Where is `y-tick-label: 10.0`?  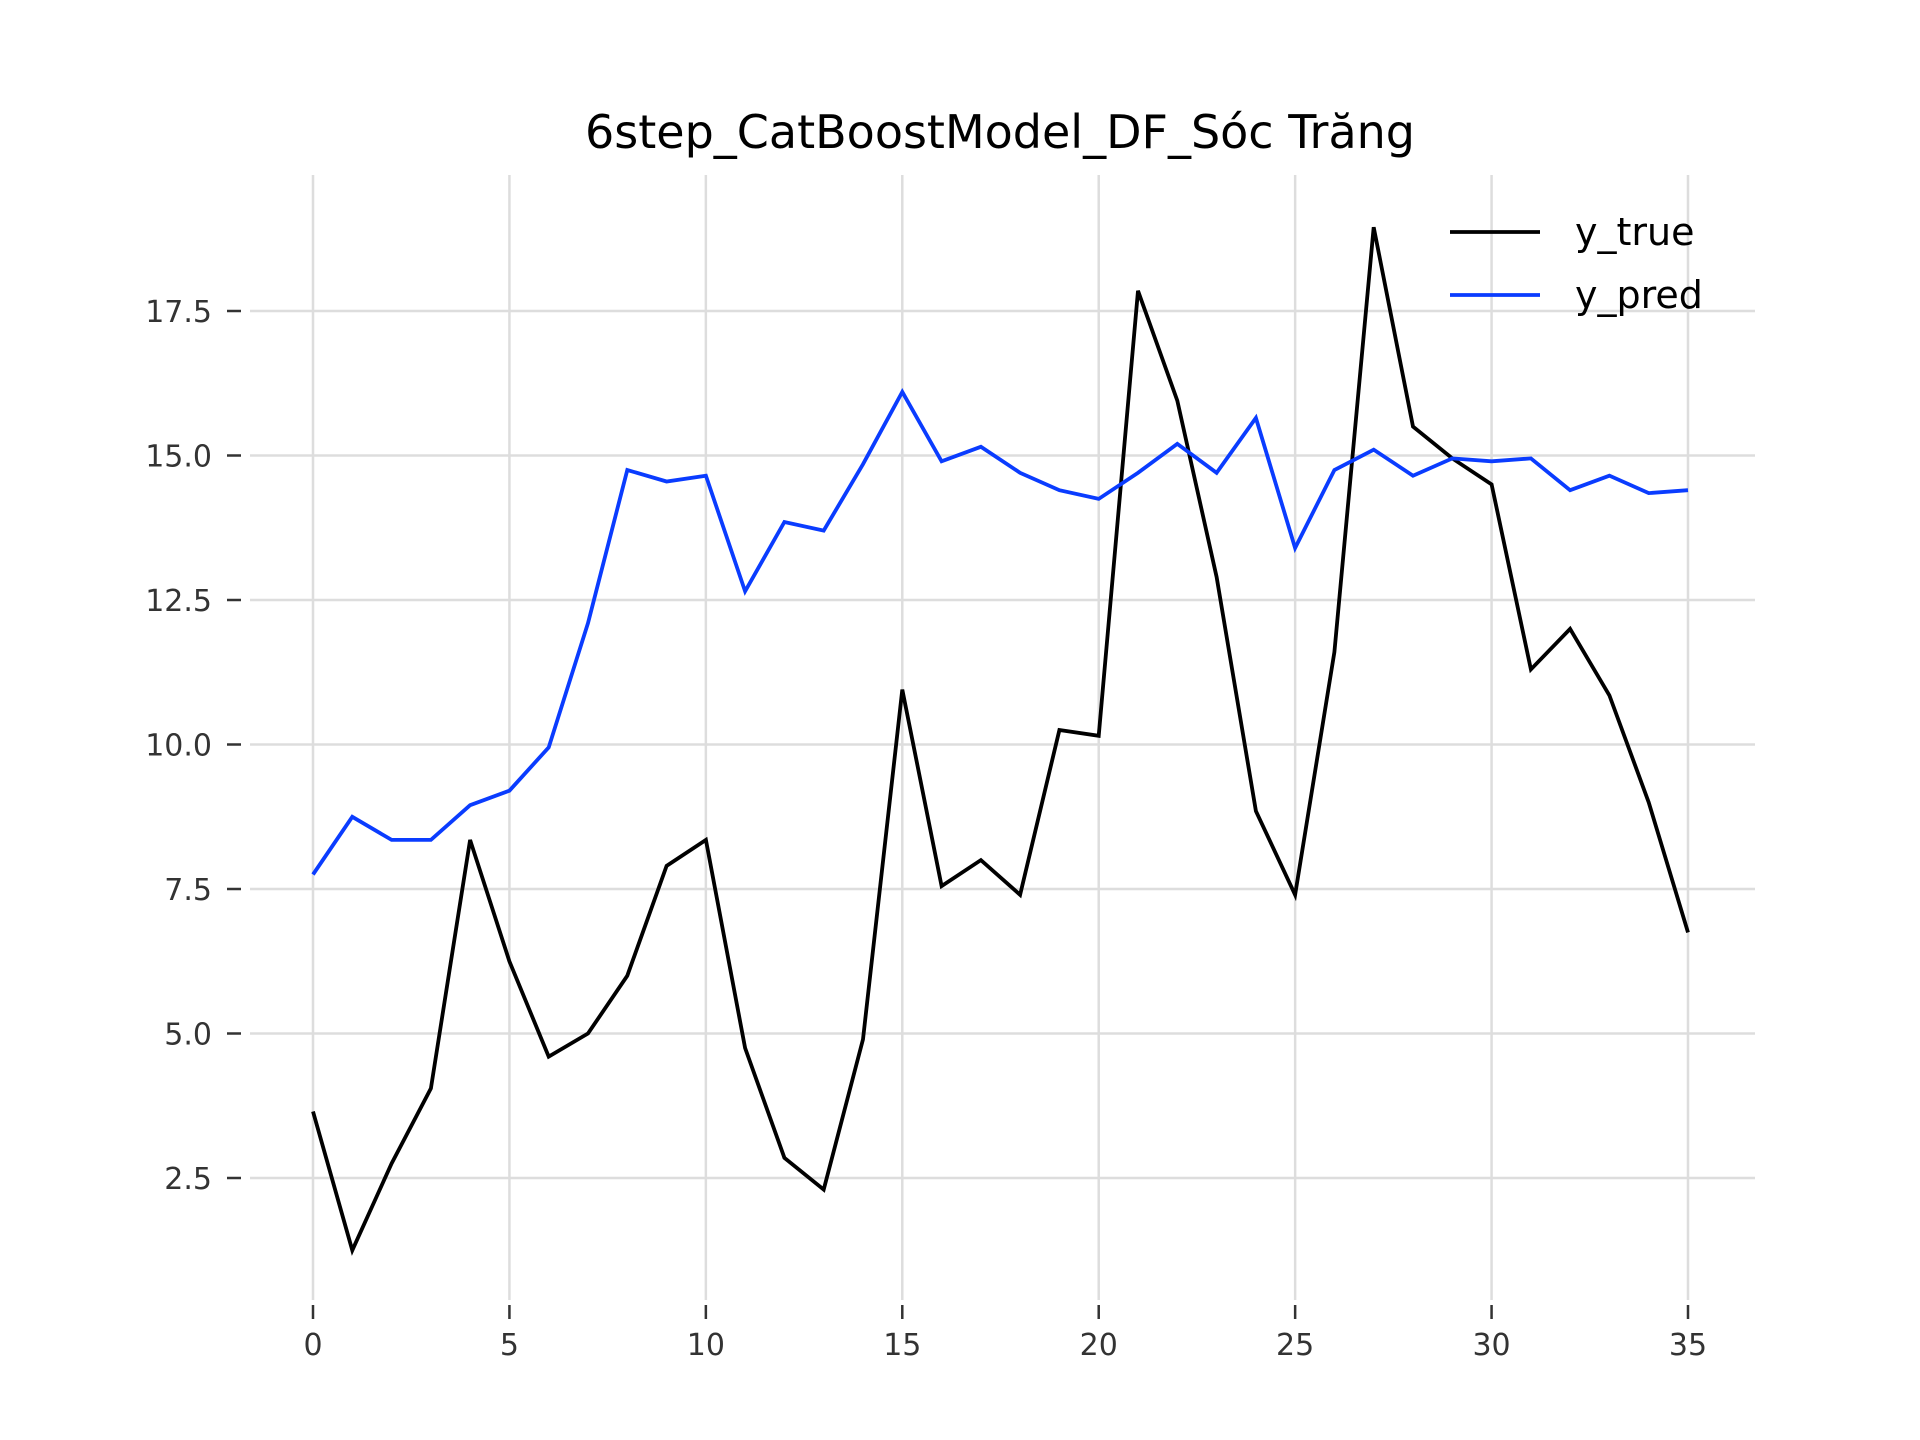 y-tick-label: 10.0 is located at coordinates (178, 746).